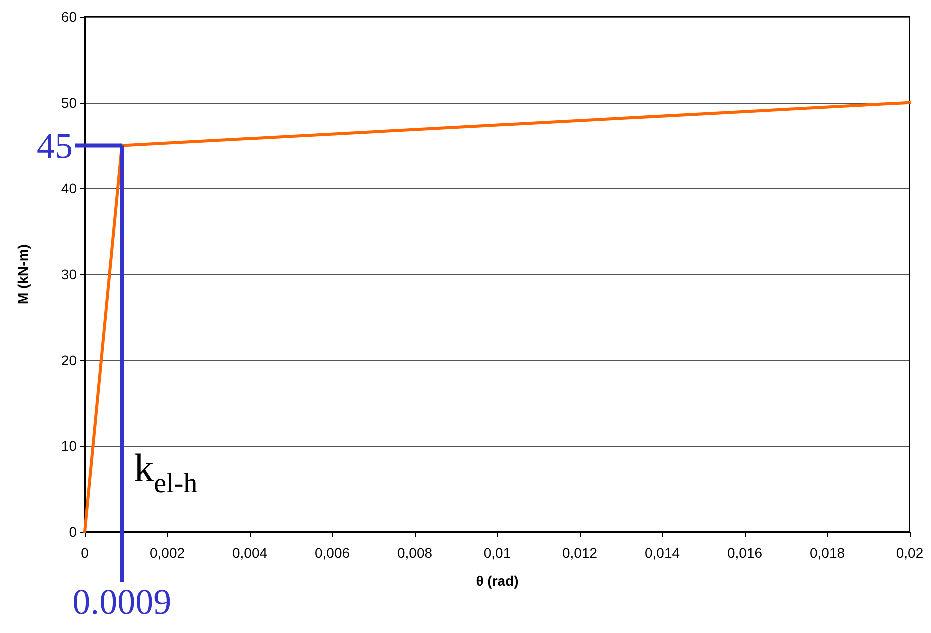  What do you see at coordinates (580, 553) in the screenshot?
I see `x-tick-label: 0,012` at bounding box center [580, 553].